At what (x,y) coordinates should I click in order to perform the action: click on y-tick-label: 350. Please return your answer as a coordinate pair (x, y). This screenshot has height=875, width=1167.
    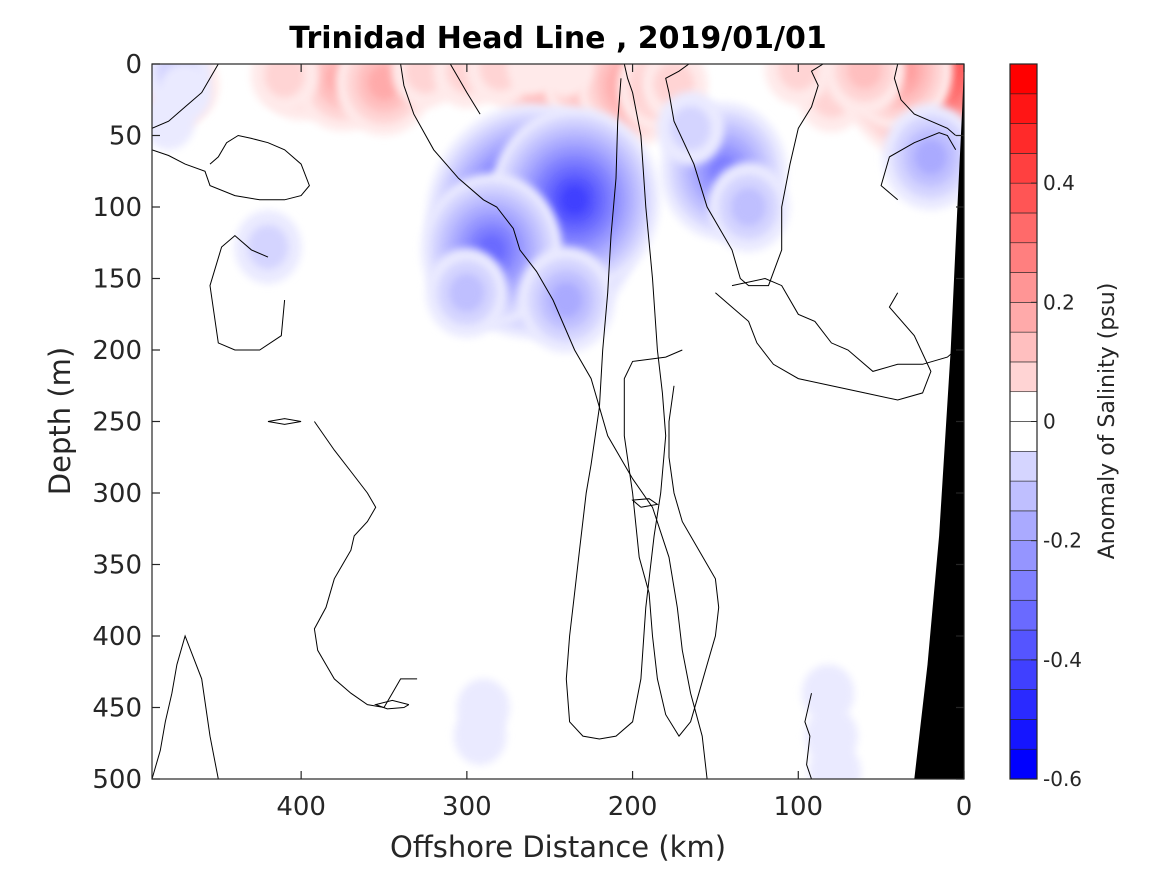
    Looking at the image, I should click on (117, 566).